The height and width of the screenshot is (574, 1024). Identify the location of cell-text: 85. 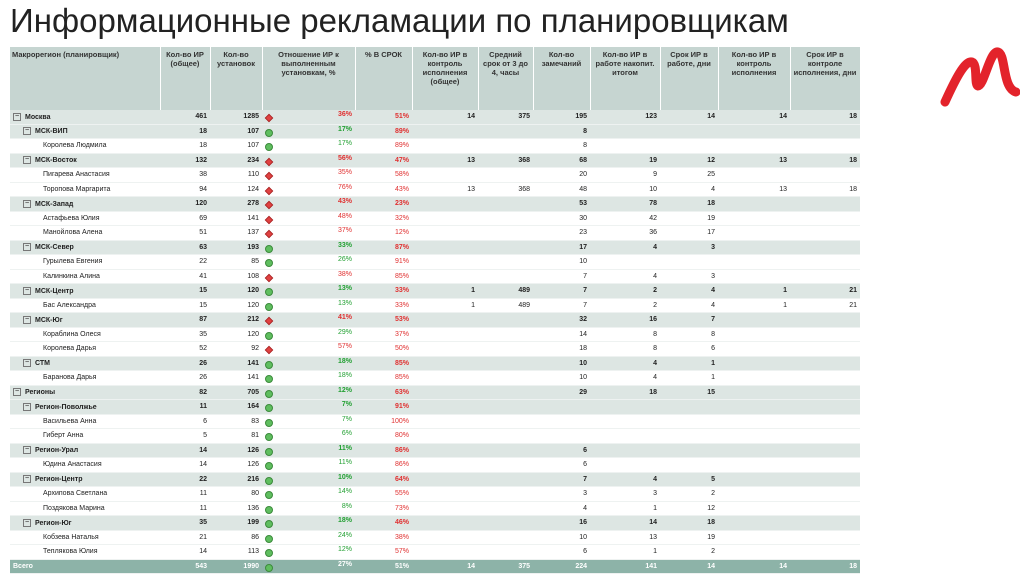
(255, 262).